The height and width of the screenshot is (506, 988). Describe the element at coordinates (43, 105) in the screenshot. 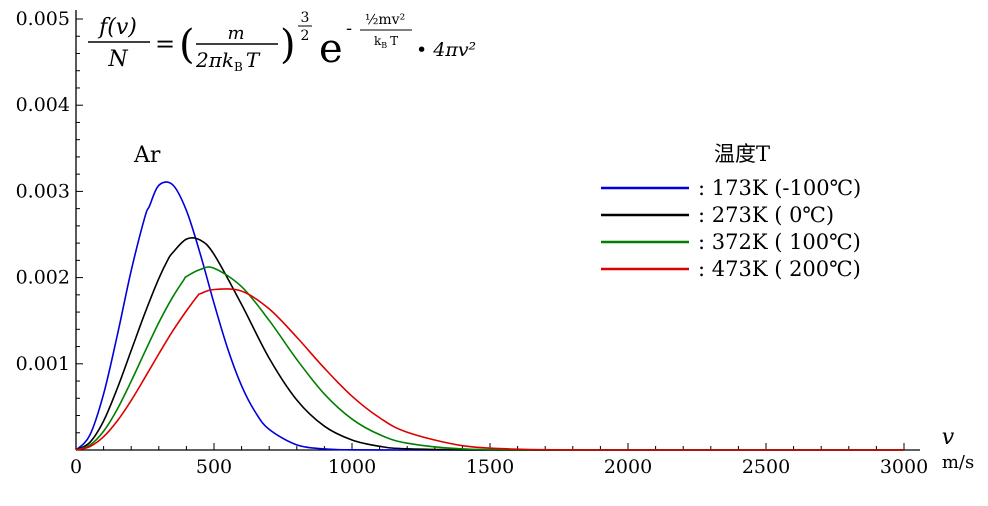

I see `y-tick-label: 0.004` at that location.